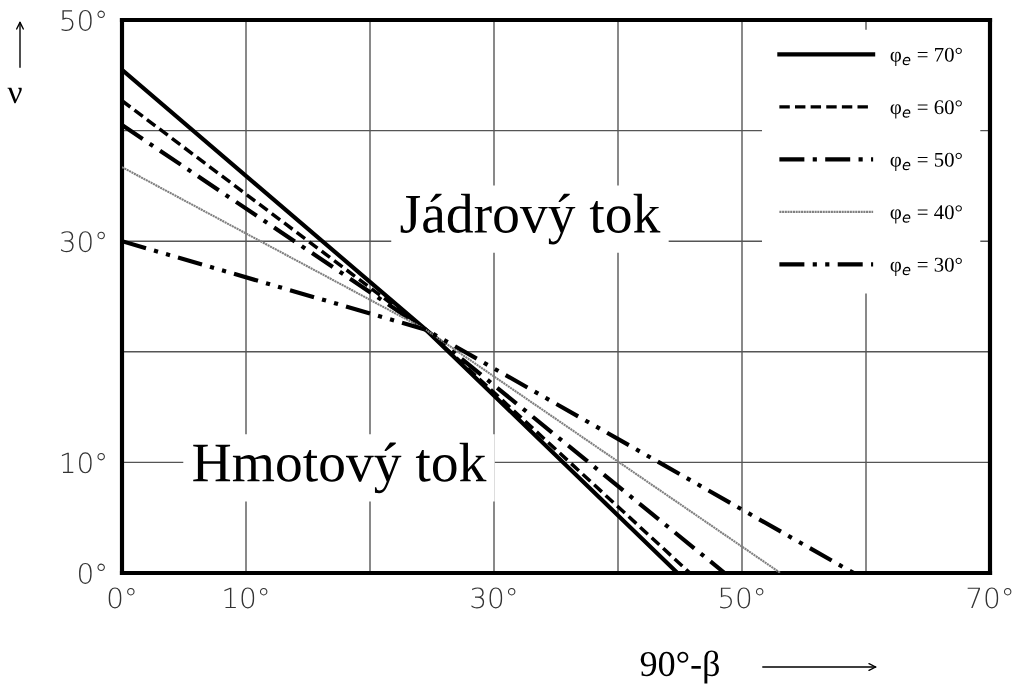  I want to click on y-axis-title: ν, so click(14, 95).